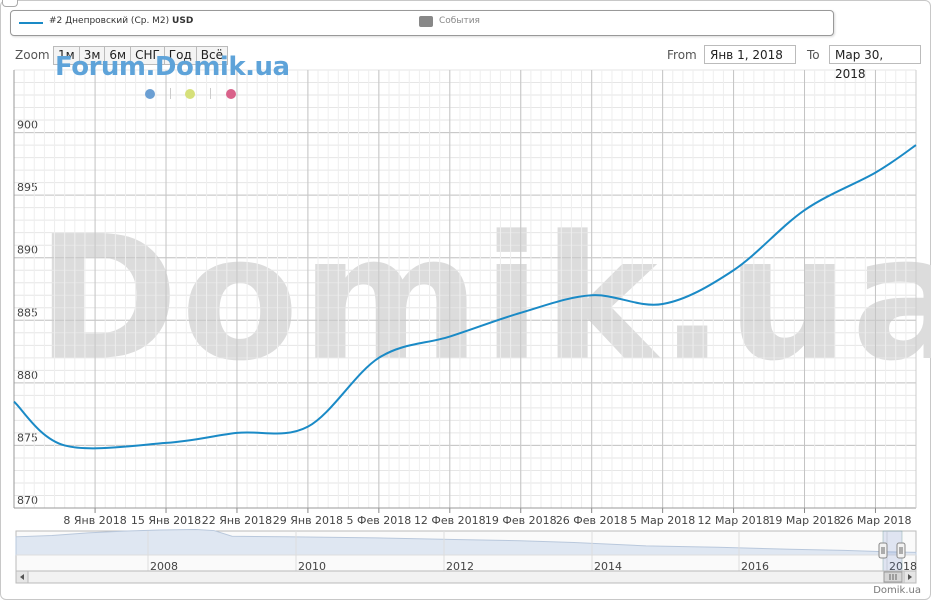 Image resolution: width=931 pixels, height=600 pixels. I want to click on series-unit: USD, so click(183, 21).